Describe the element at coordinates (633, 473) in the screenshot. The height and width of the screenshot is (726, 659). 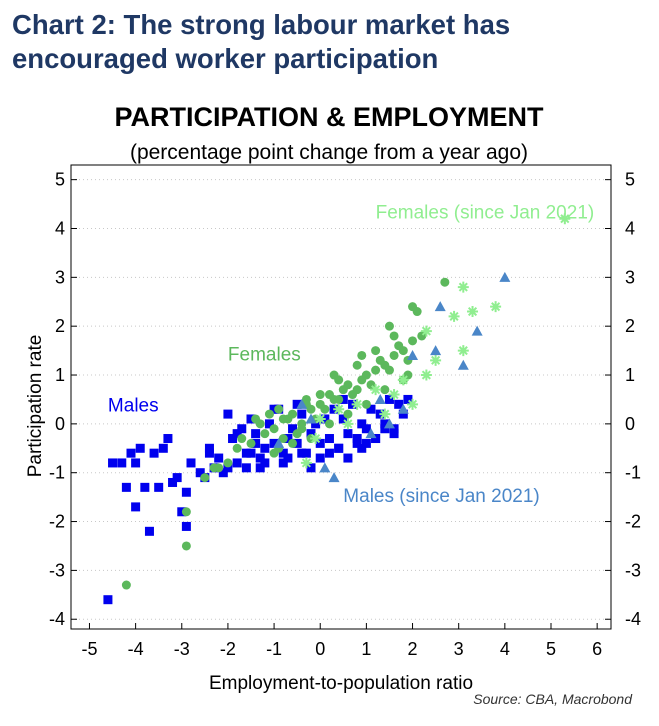
I see `y-tick-label-right: -1` at that location.